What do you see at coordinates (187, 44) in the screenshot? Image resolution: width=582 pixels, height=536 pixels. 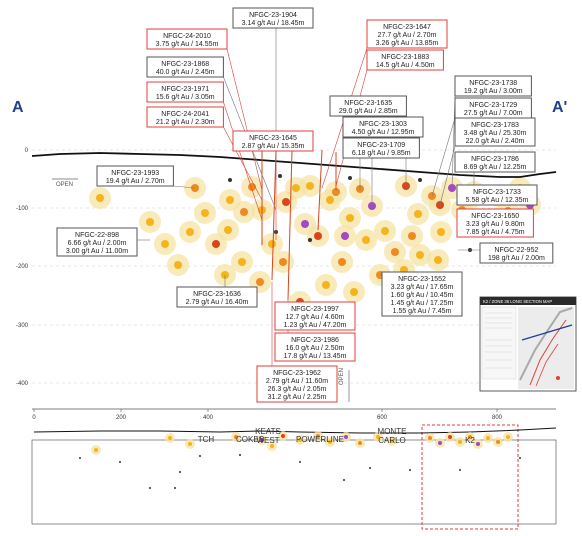 I see `assay-interval: 3.75 g/t Au / 14.55m` at bounding box center [187, 44].